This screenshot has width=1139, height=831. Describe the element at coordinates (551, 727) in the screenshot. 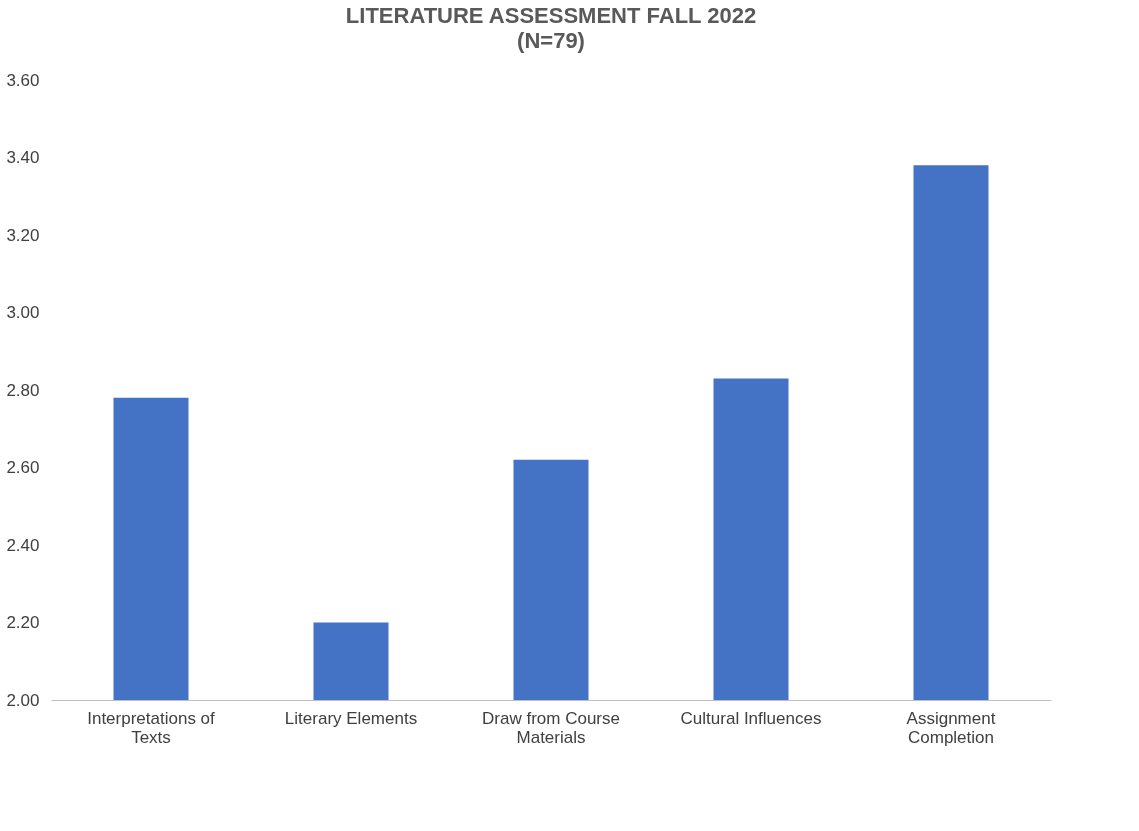

I see `x-tick-label: Draw from Course Materials` at that location.